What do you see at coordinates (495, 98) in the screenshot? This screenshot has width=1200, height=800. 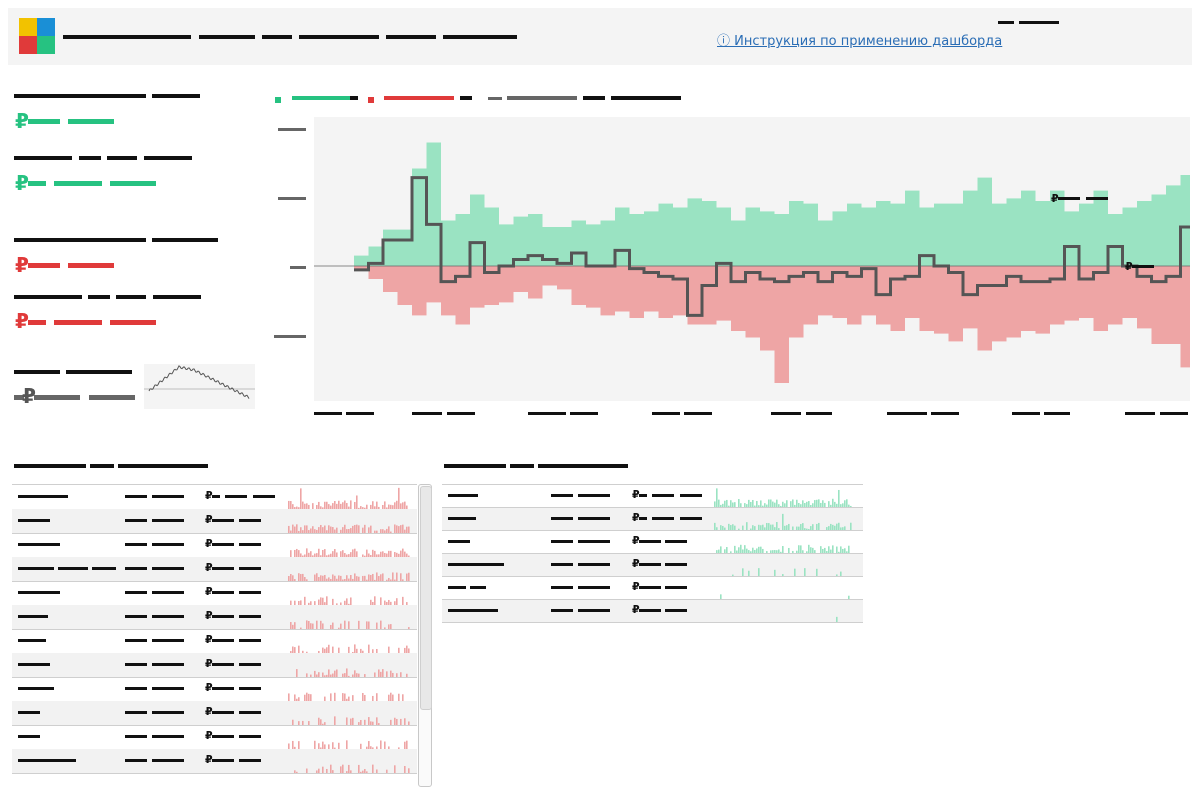 I see `legend-net-swatch` at bounding box center [495, 98].